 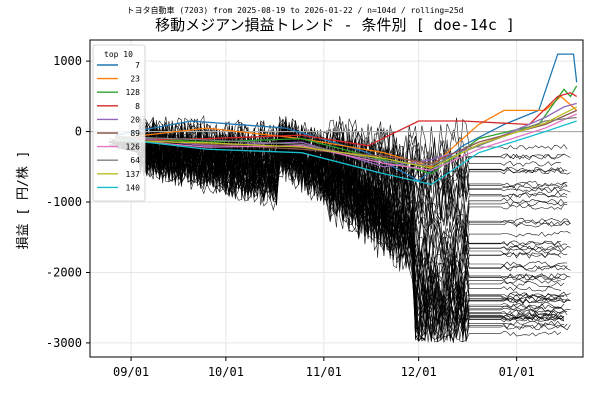 I want to click on x-tick-label: 12/01, so click(x=419, y=372).